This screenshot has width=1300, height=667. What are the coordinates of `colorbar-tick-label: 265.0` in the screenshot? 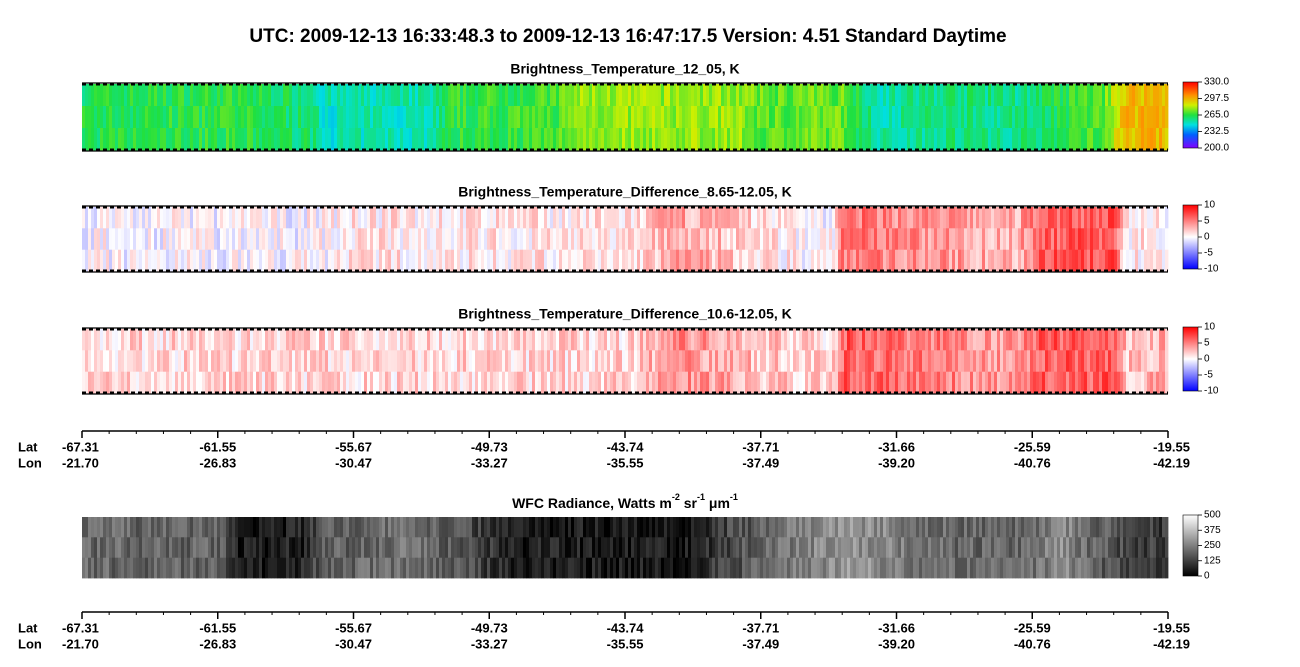 It's located at (1216, 115).